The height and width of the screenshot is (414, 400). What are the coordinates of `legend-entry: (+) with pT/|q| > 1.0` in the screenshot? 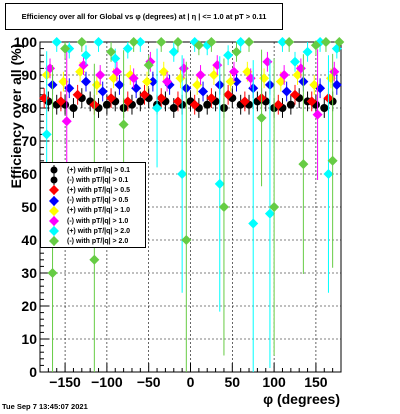 It's located at (93, 210).